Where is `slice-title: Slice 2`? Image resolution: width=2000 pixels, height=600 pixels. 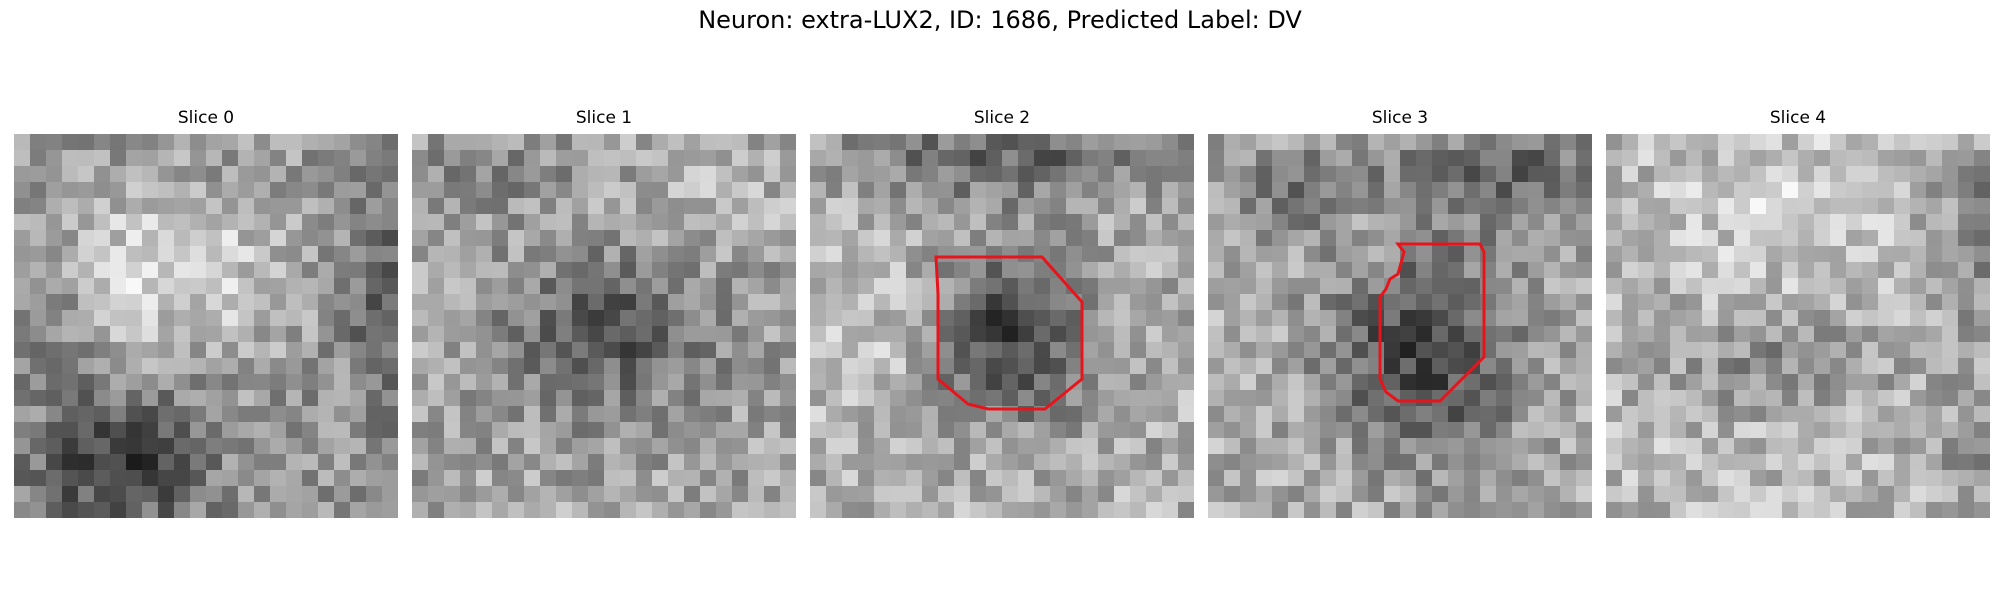
slice-title: Slice 2 is located at coordinates (1002, 118).